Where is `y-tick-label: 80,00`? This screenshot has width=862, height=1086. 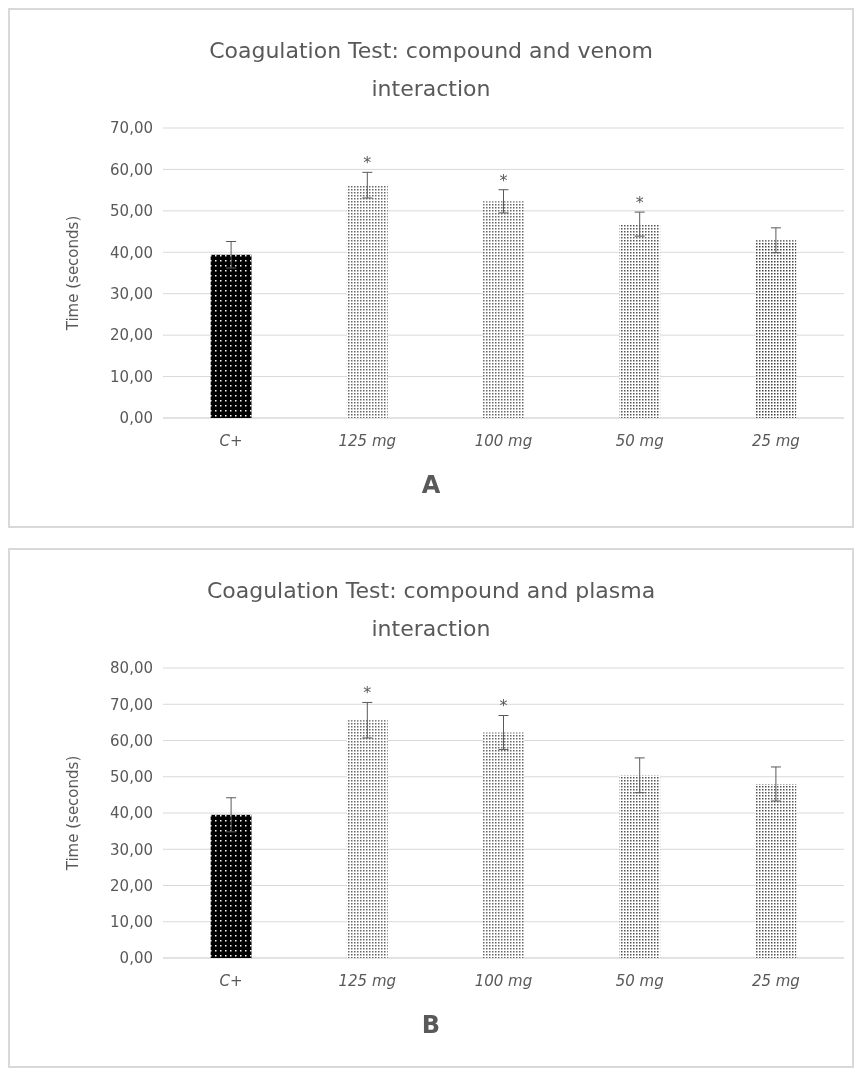 y-tick-label: 80,00 is located at coordinates (131, 668).